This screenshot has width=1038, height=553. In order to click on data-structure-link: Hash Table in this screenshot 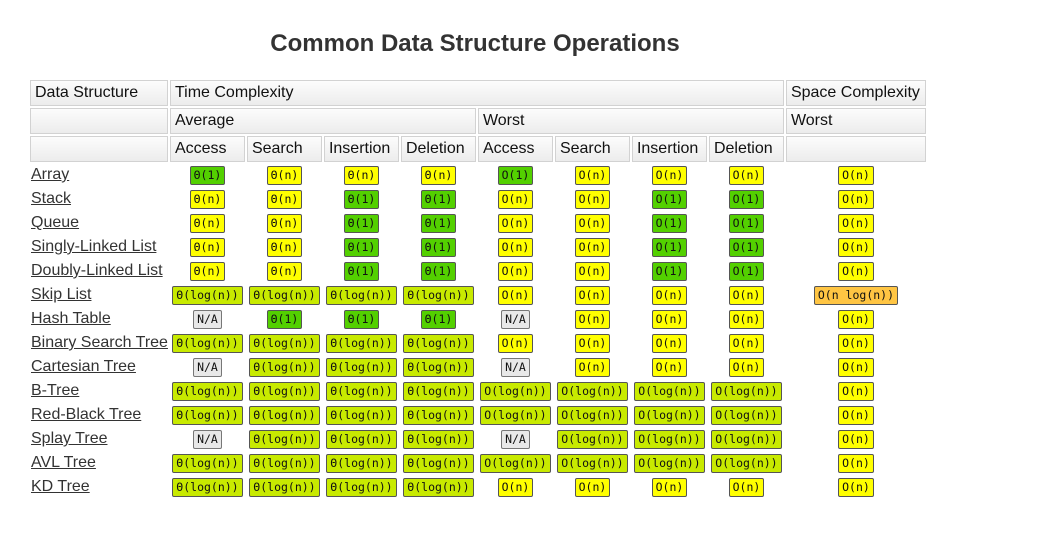, I will do `click(71, 318)`.